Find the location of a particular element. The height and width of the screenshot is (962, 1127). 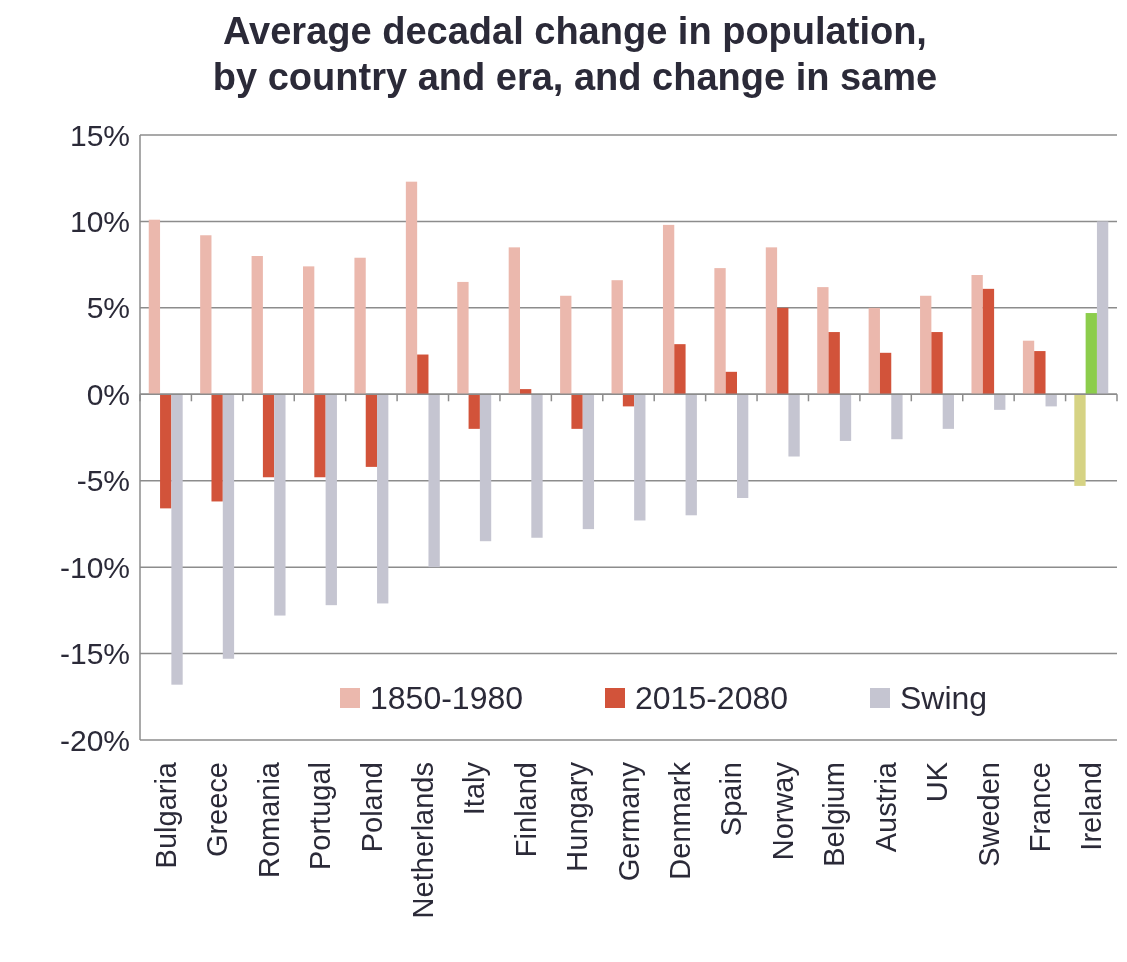

x-tick-label: Norway is located at coordinates (782, 811).